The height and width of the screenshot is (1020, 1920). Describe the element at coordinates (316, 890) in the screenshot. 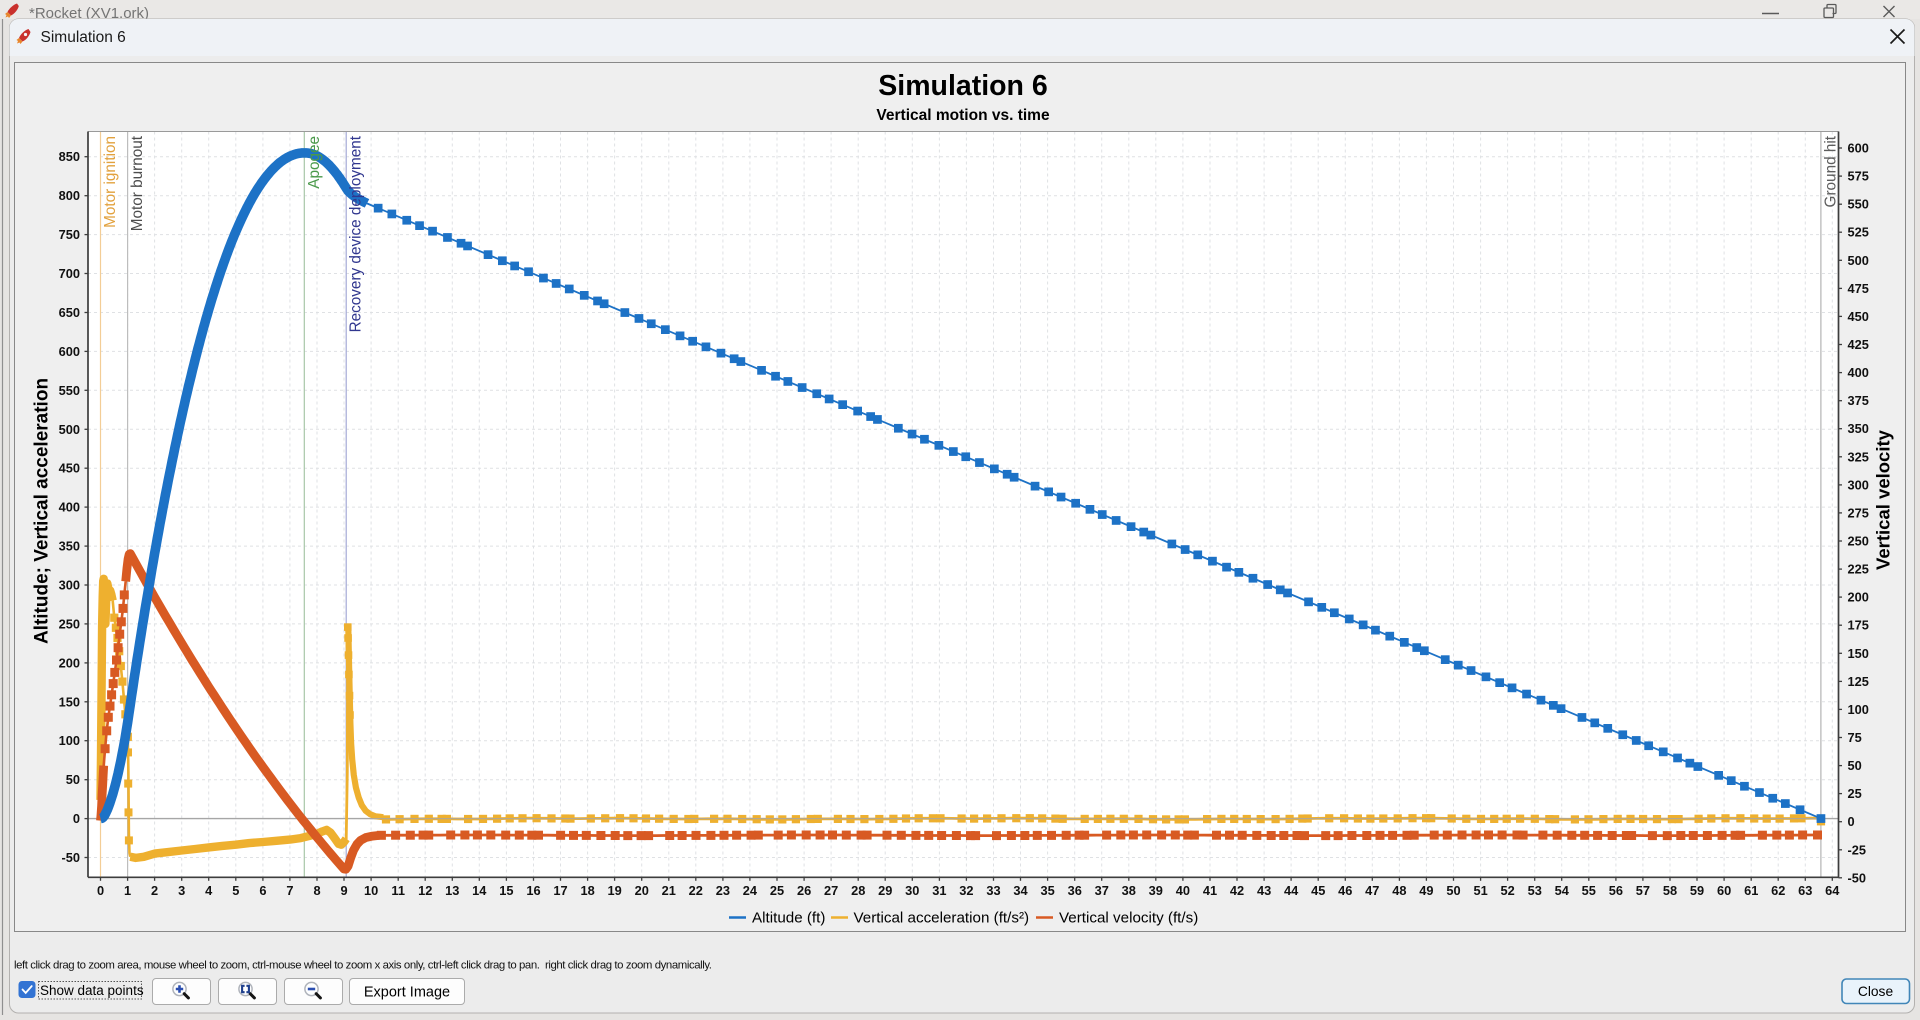

I see `svg-text: 8` at that location.